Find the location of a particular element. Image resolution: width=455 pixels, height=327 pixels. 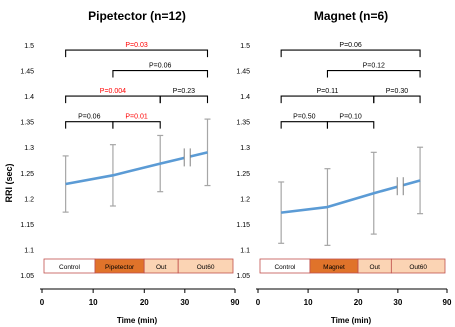

p-value-label: P=0.03 is located at coordinates (136, 45).